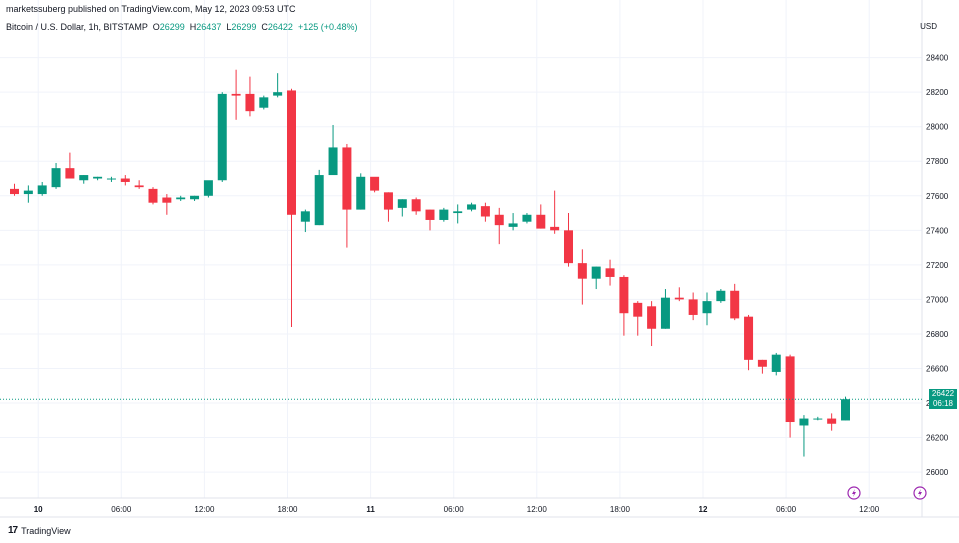  I want to click on tradingview-logo: 17 TradingView, so click(39, 530).